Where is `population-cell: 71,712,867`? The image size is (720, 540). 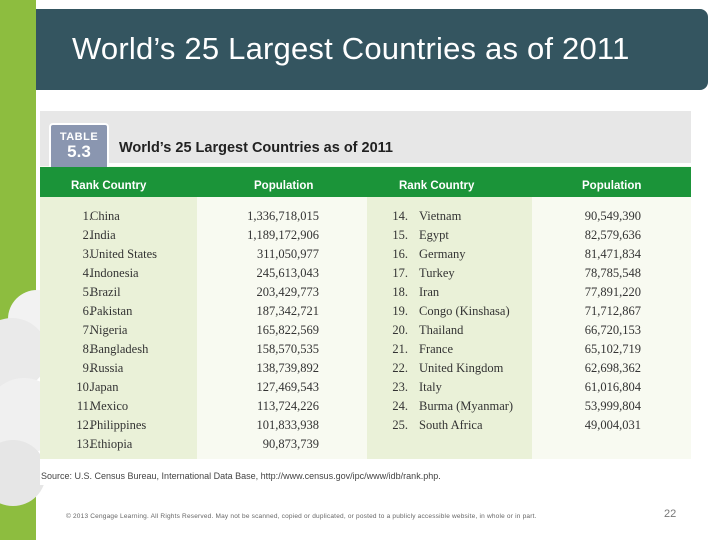 population-cell: 71,712,867 is located at coordinates (612, 311).